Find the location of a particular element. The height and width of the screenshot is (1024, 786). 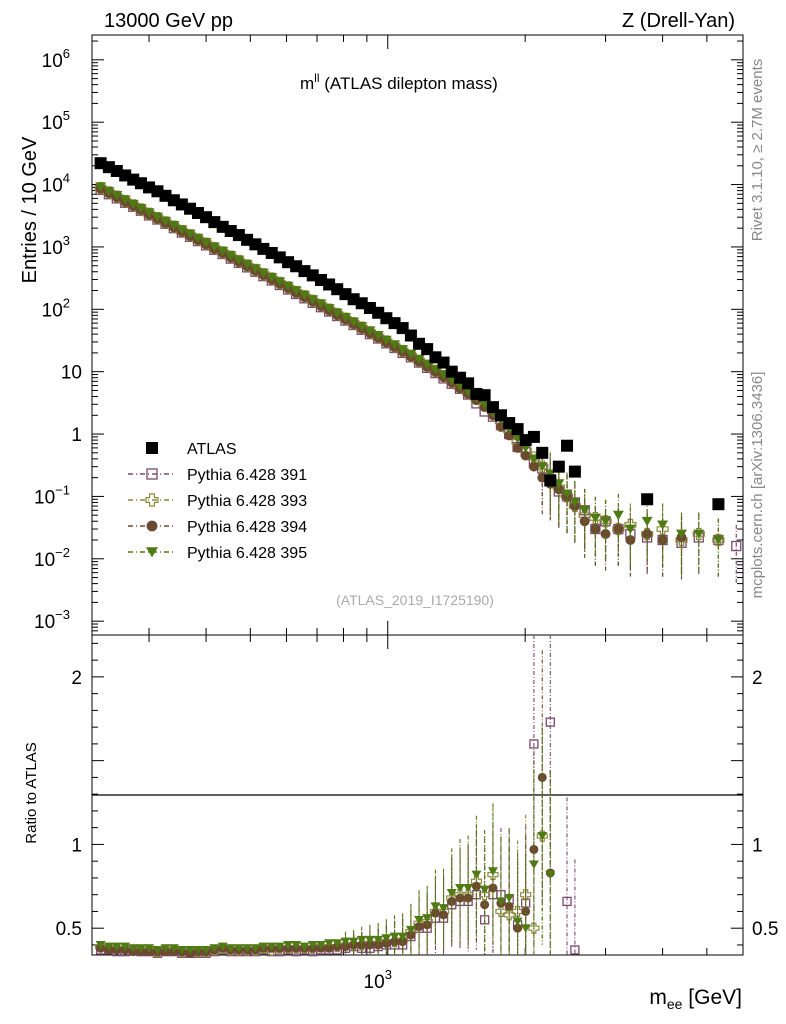

mcplots-annotation: mcplots.cern.ch [arXiv:1306.3436] is located at coordinates (757, 485).